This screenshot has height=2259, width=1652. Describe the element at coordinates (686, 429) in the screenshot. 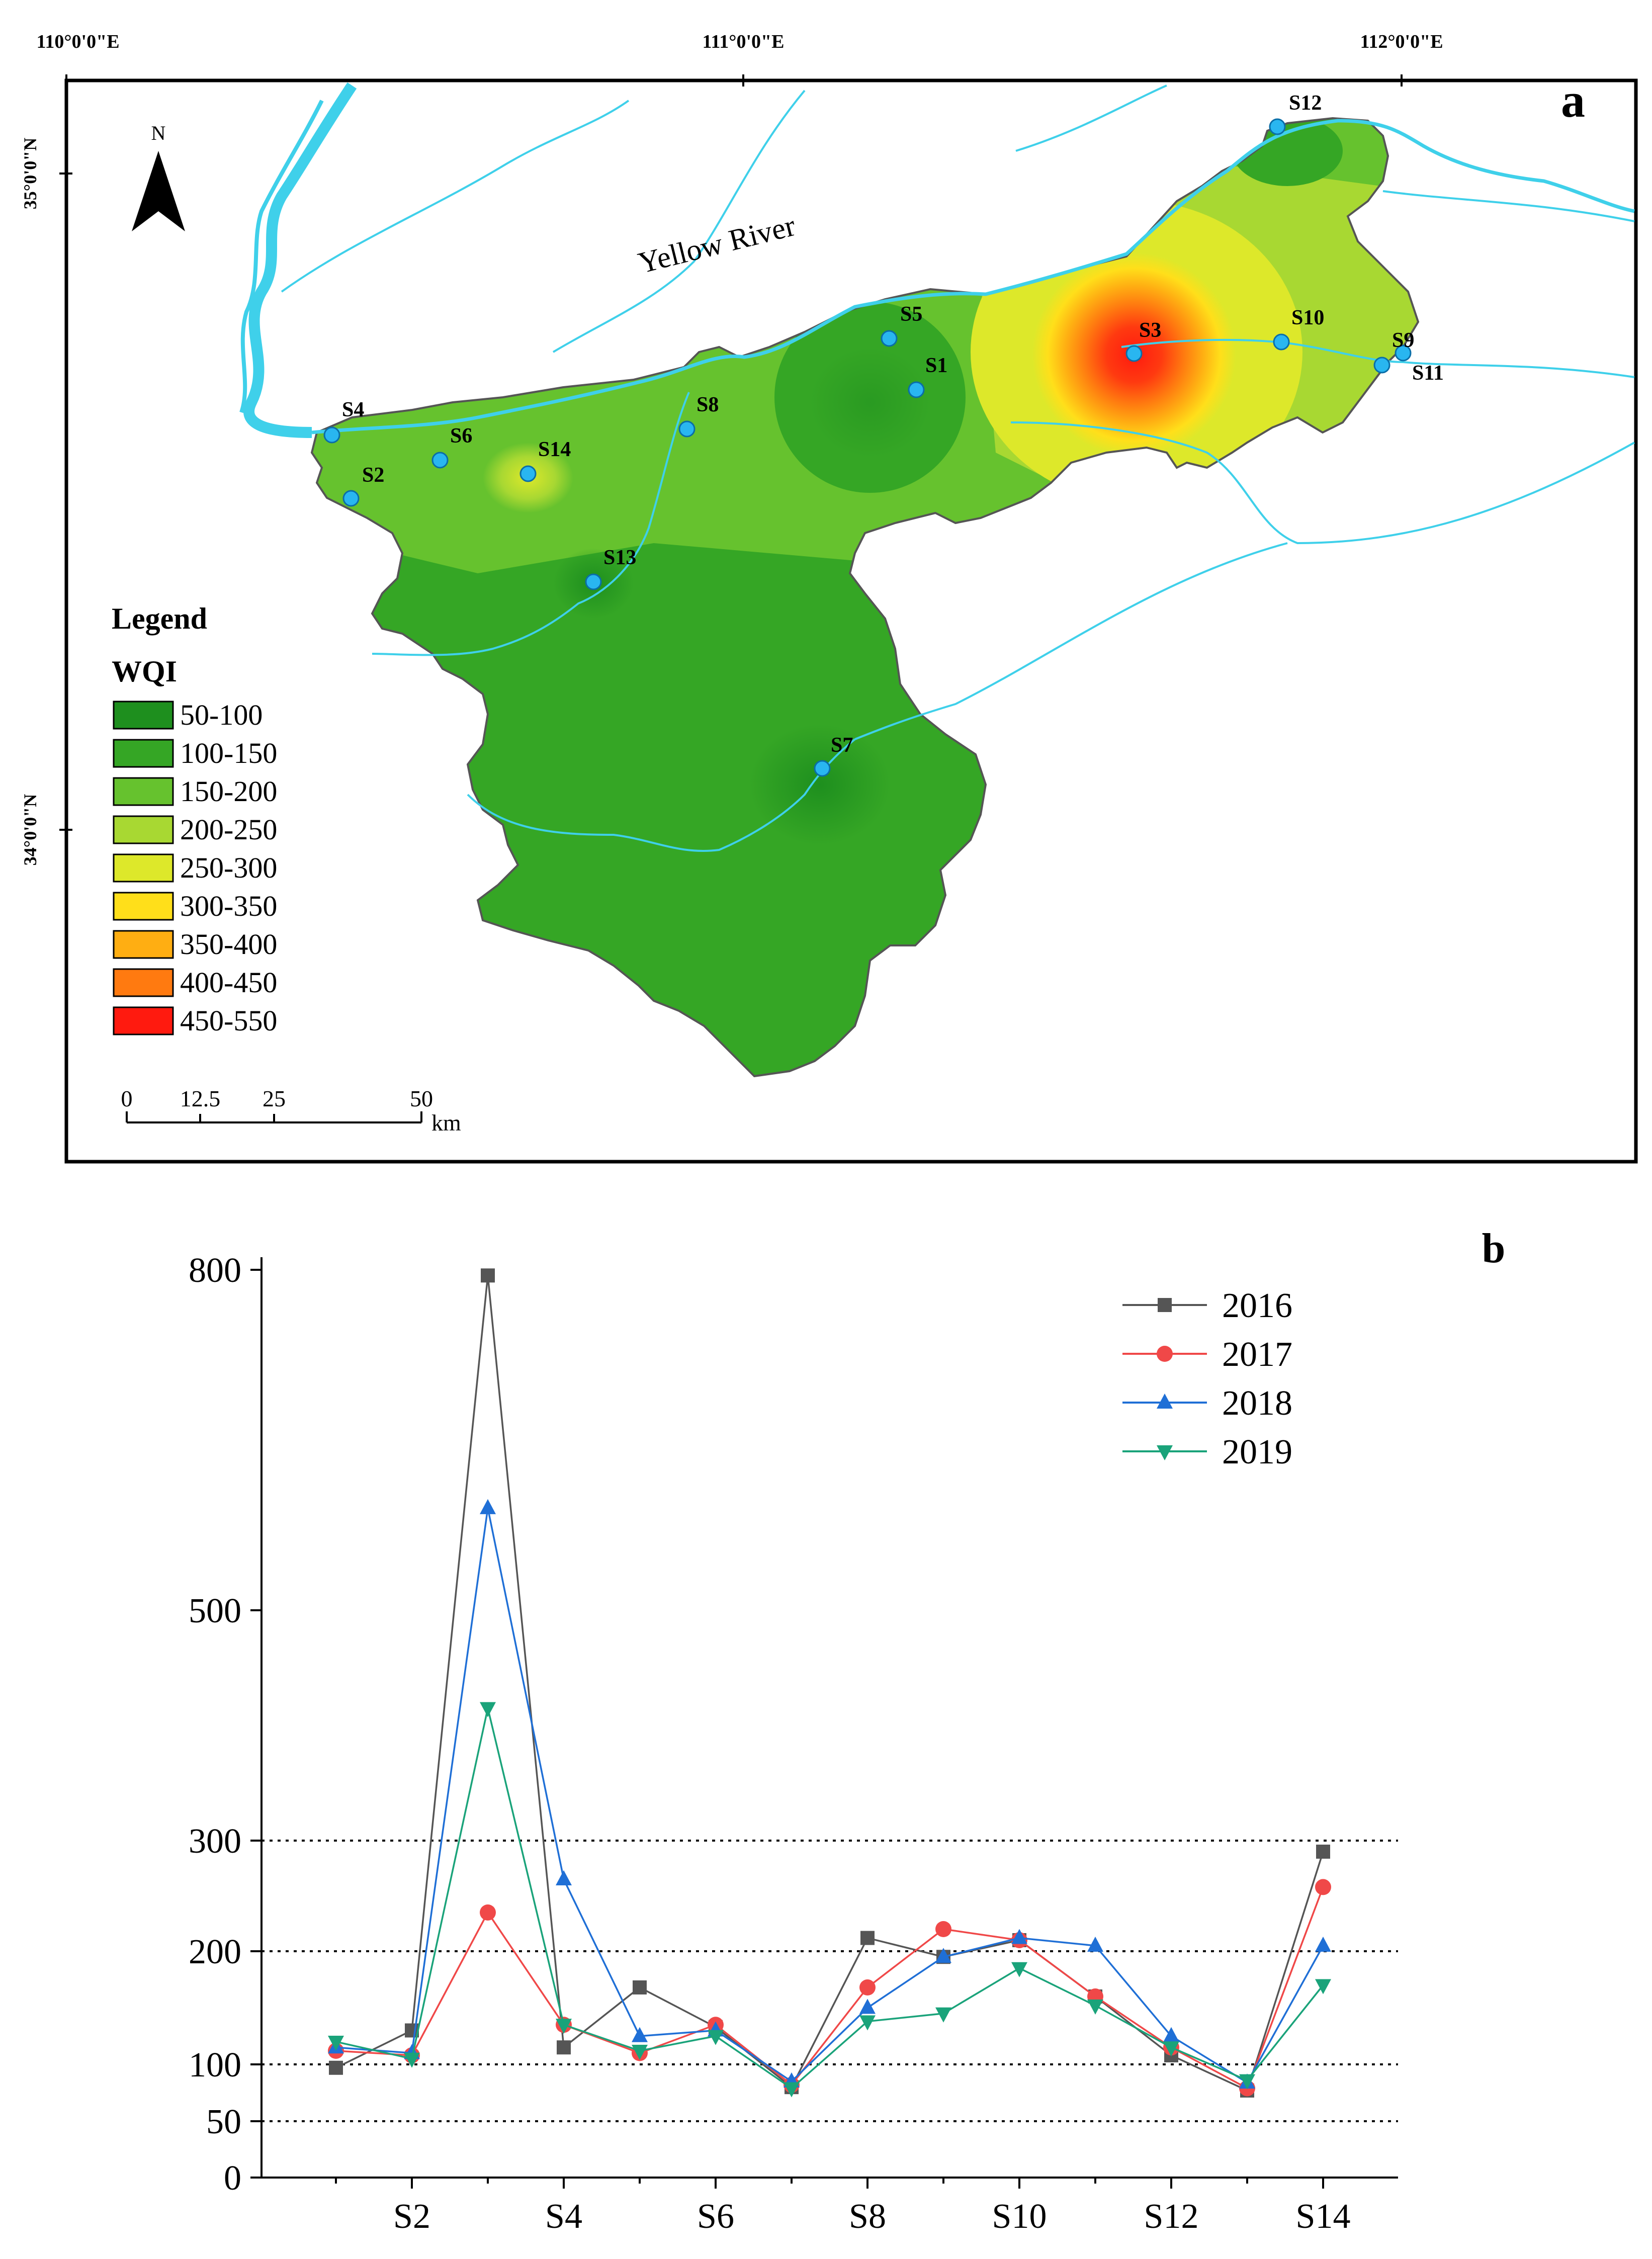

I see `site-marker-s8` at that location.